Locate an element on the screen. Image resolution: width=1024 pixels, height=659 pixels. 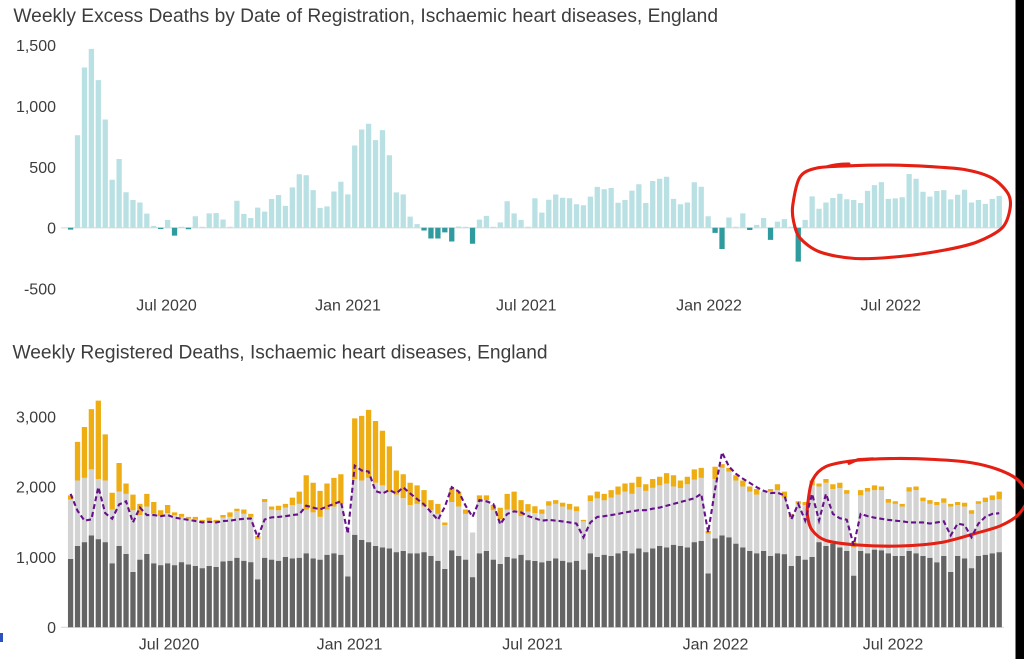
svg-text: 2,000 is located at coordinates (36, 488).